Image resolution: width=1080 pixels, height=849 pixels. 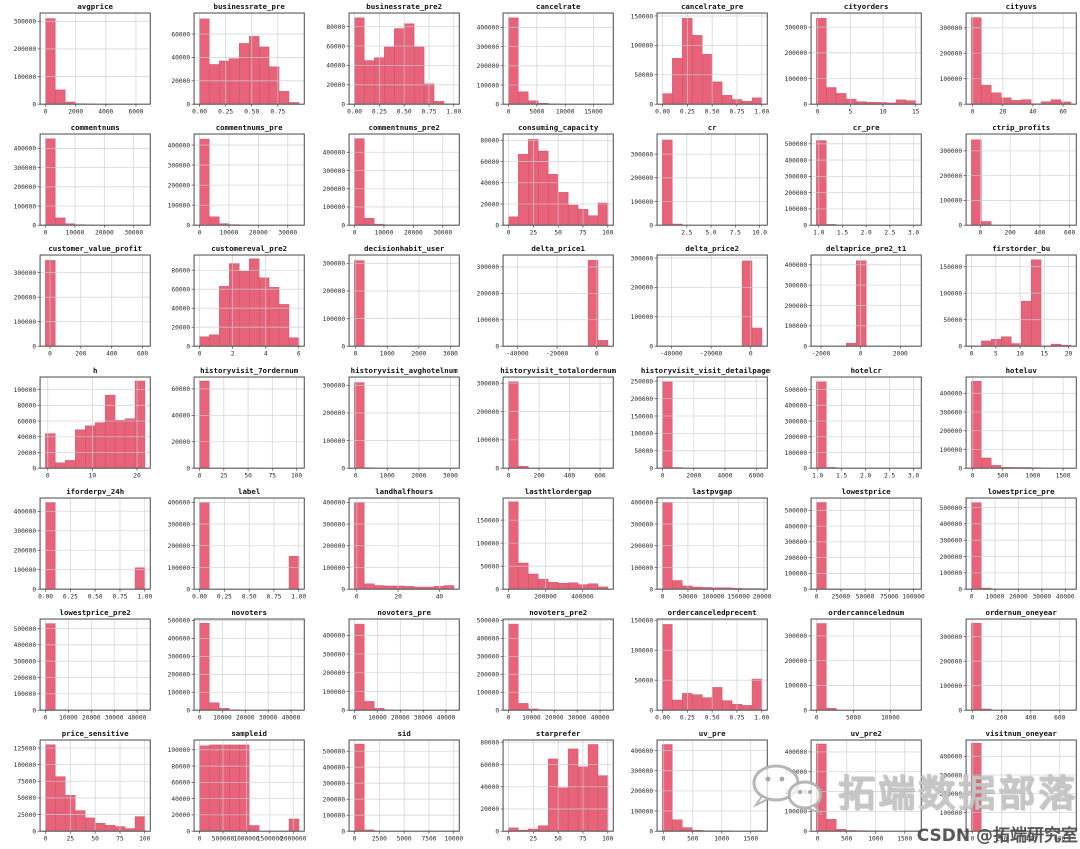 I want to click on x-tick-label: 7.5, so click(x=735, y=233).